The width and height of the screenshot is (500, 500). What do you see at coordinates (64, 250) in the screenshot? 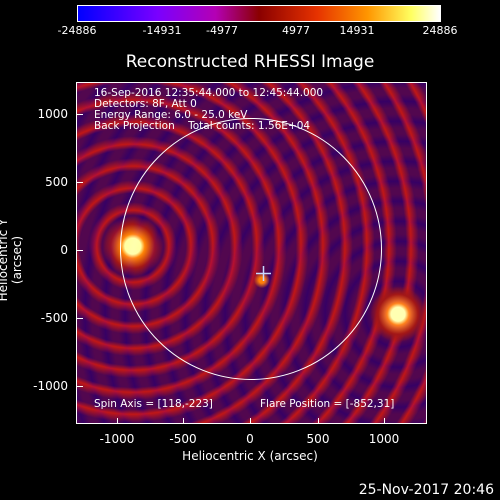
I see `y-tick-label: 0` at bounding box center [64, 250].